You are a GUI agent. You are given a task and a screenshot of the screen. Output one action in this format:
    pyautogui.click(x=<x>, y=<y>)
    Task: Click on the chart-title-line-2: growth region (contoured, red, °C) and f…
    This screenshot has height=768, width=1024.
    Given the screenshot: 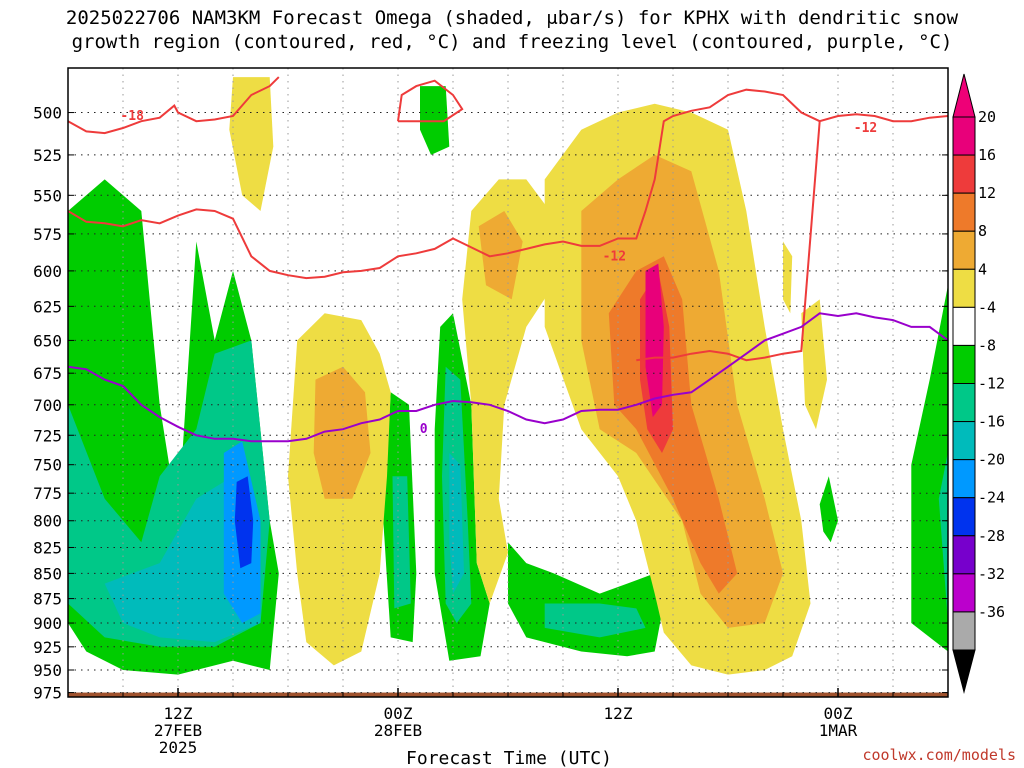 What is the action you would take?
    pyautogui.click(x=512, y=42)
    